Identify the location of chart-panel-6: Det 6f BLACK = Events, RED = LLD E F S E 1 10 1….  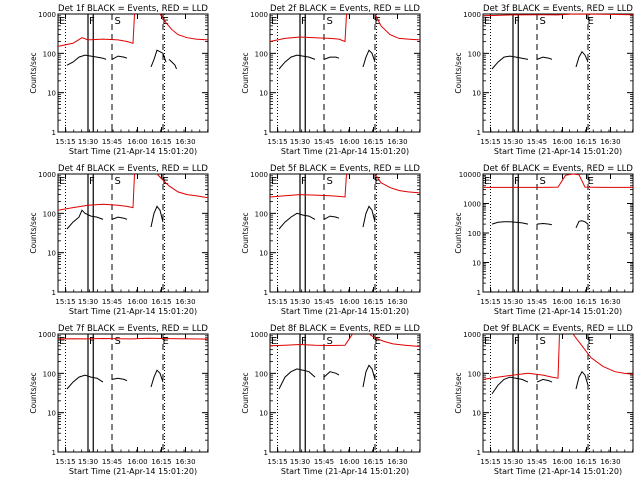
(544, 240).